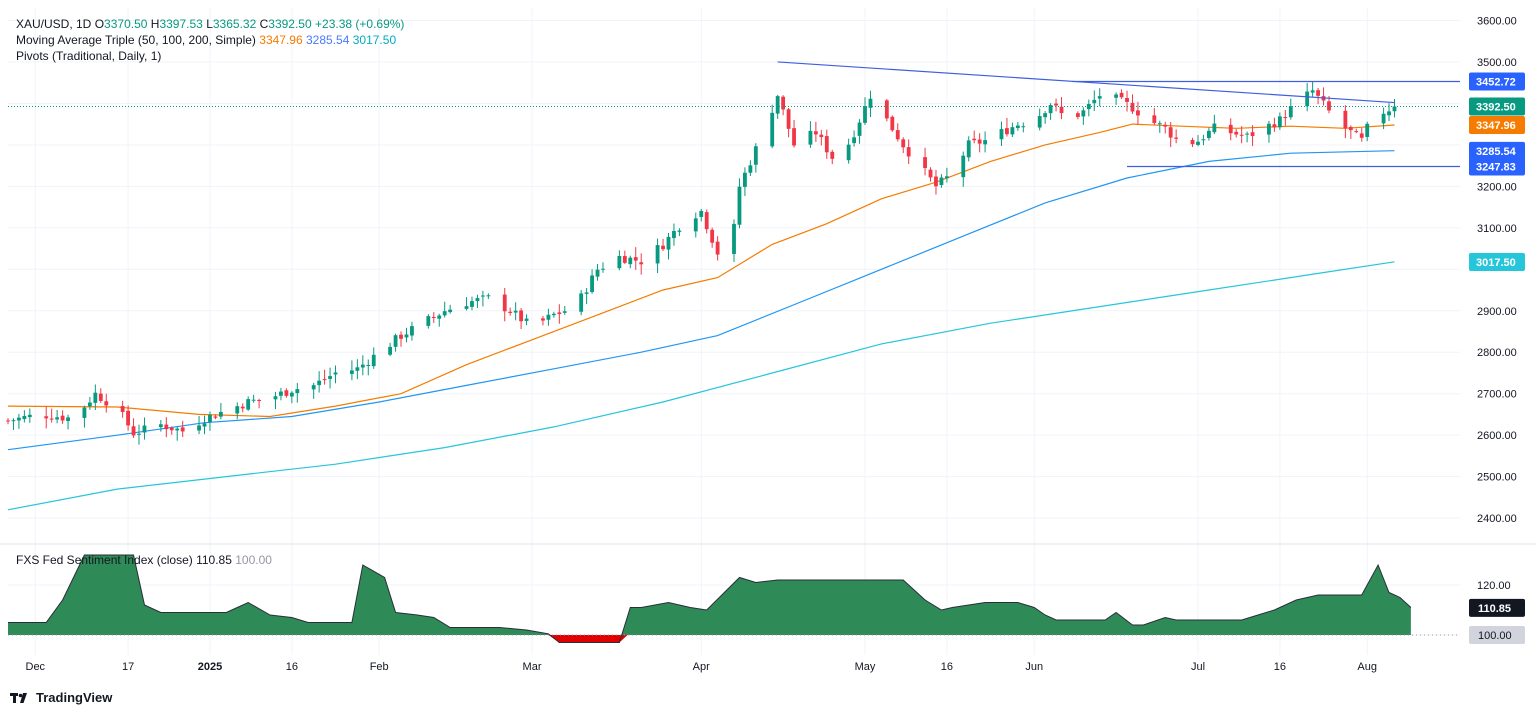  I want to click on pivots-legend: Pivots (Traditional, Daily, 1), so click(88, 56).